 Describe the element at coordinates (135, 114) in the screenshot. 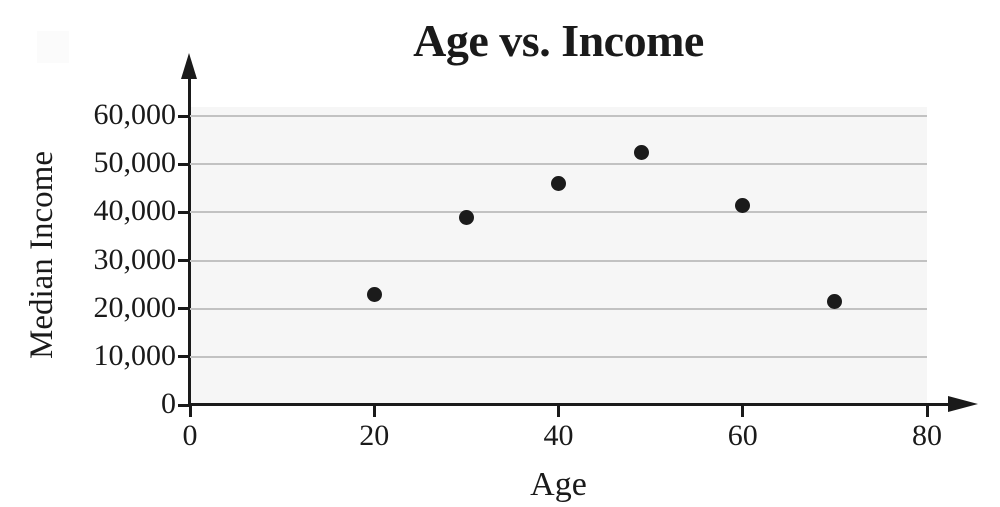

I see `y-tick-label: 60,000` at that location.